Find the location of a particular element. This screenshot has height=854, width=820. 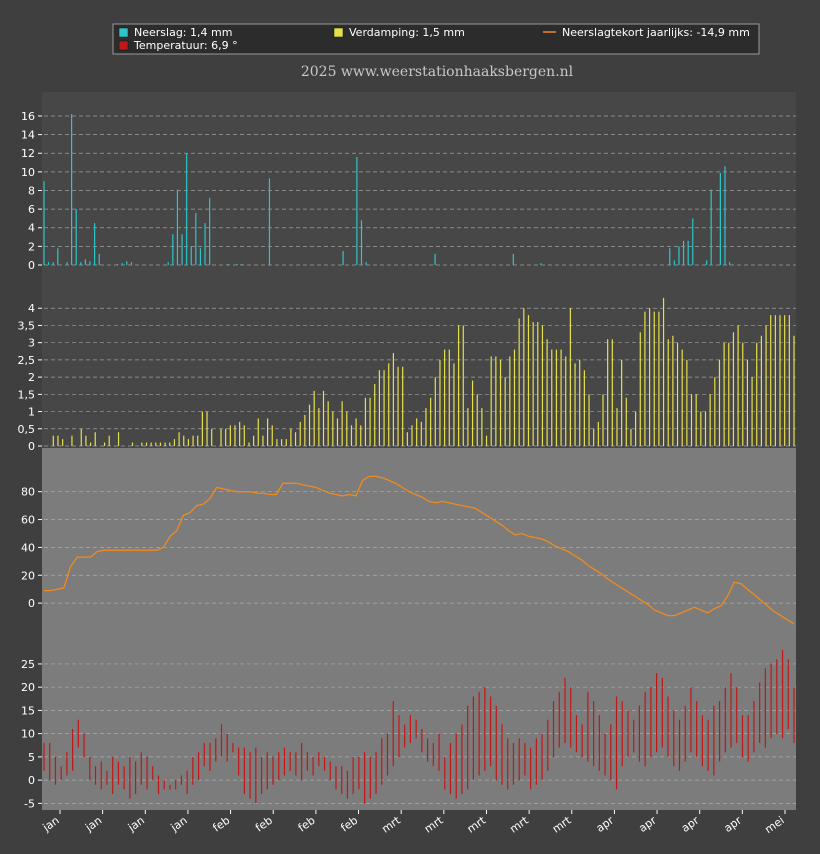

ytick-label-precip: 12 is located at coordinates (28, 153).